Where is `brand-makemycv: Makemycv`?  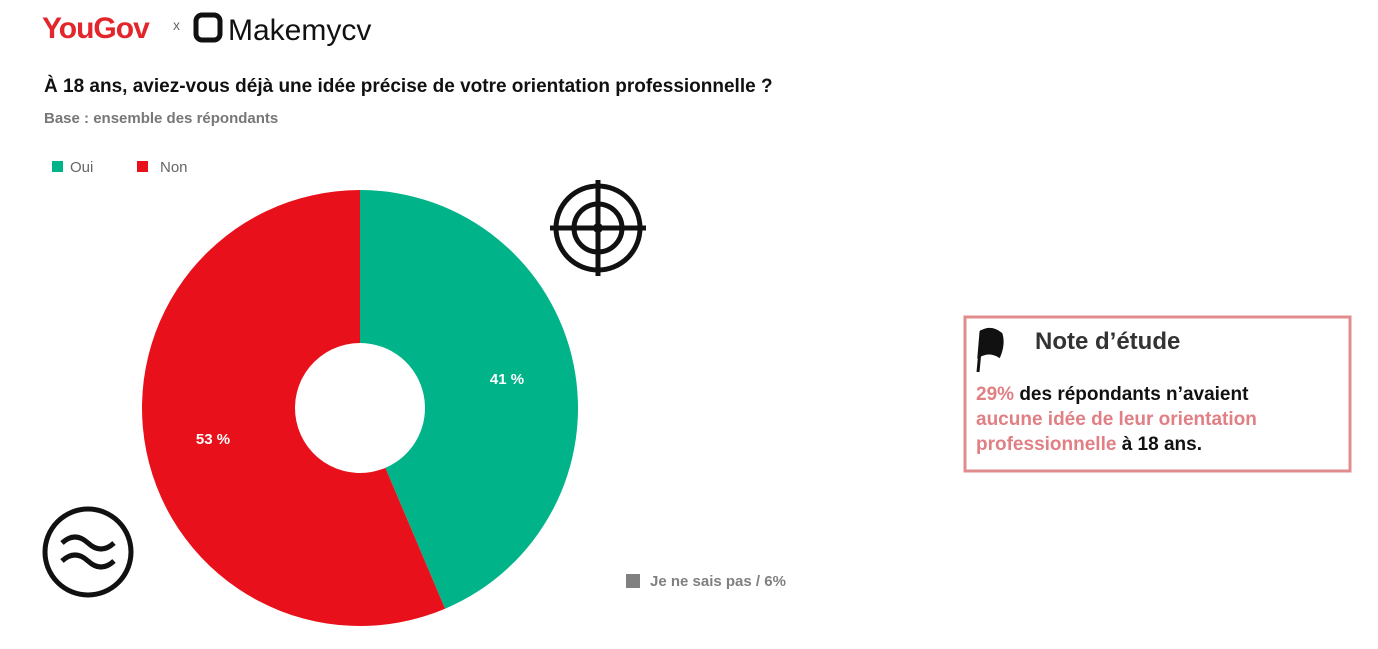
brand-makemycv: Makemycv is located at coordinates (299, 30).